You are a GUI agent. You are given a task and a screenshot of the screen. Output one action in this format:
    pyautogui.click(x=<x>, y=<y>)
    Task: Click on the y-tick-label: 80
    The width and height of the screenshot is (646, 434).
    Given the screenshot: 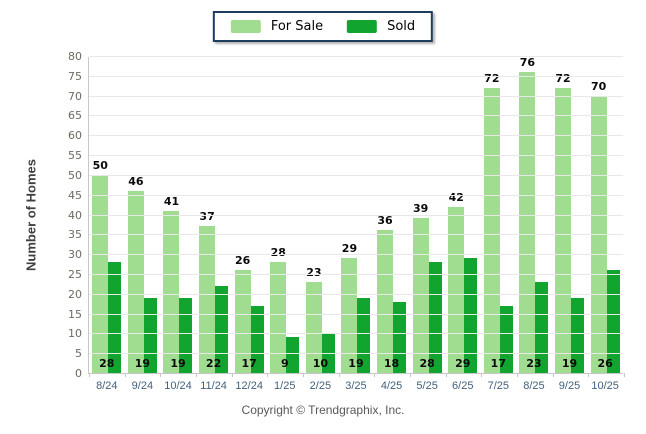 What is the action you would take?
    pyautogui.click(x=75, y=56)
    